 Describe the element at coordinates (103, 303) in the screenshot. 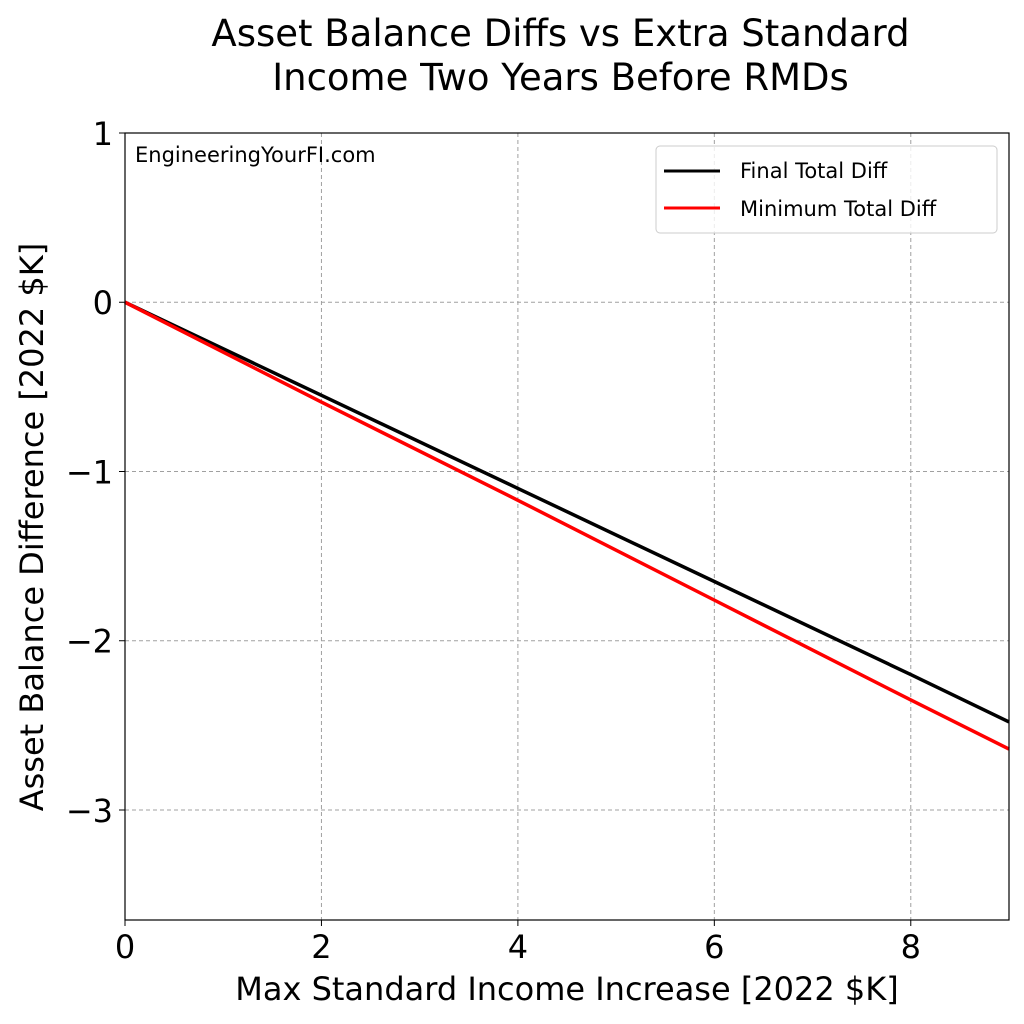

I see `y-tick-label: 0` at that location.